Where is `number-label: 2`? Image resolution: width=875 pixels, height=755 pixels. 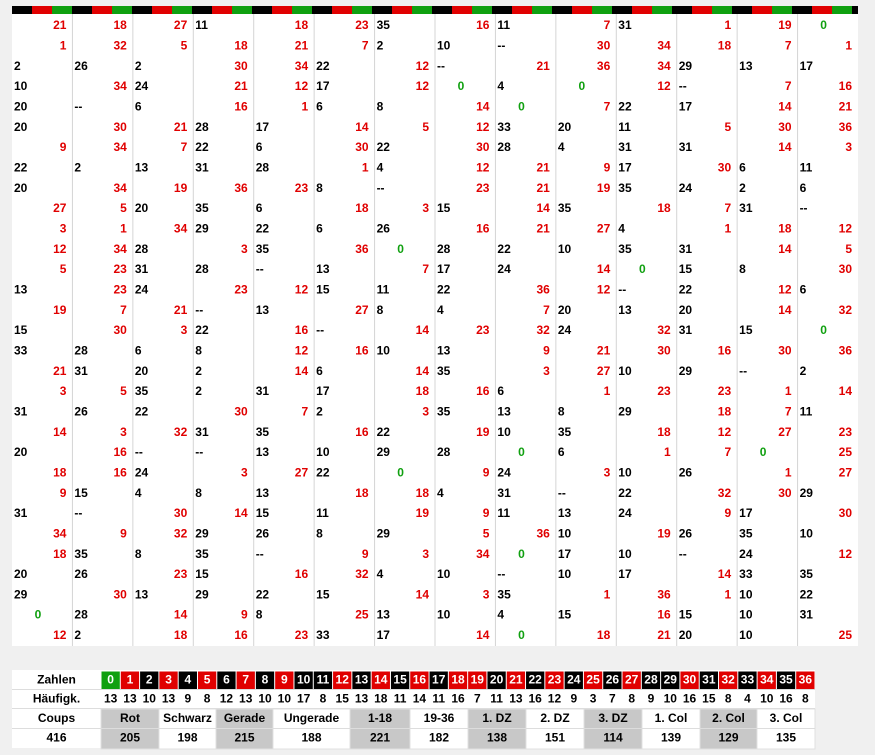 number-label: 2 is located at coordinates (149, 680).